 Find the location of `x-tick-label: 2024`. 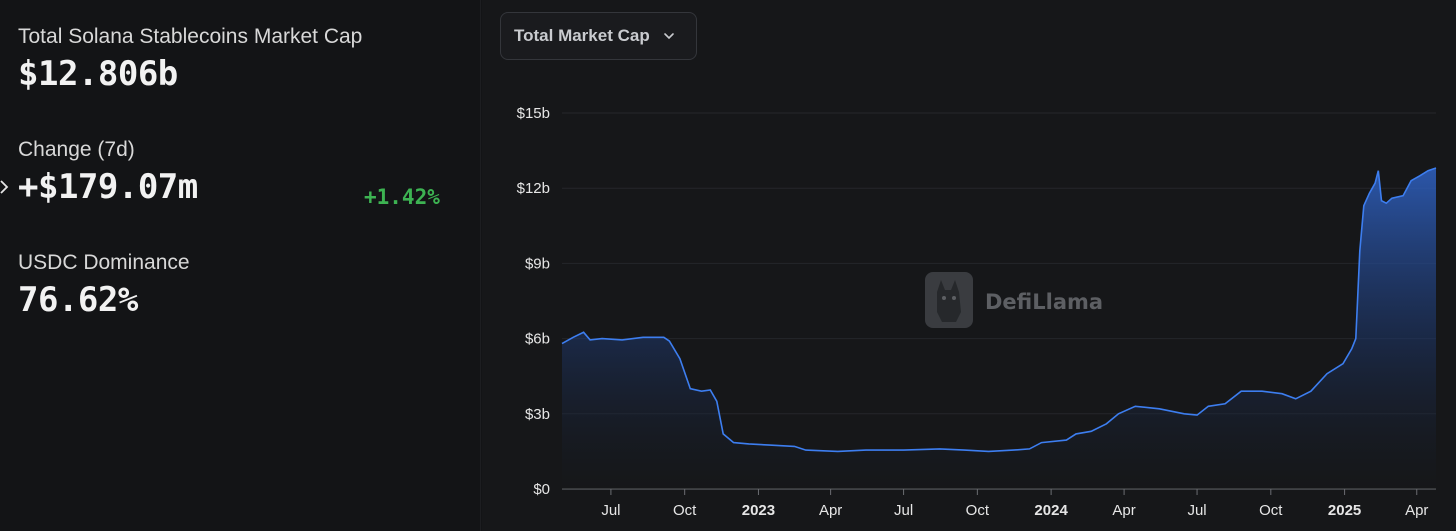

x-tick-label: 2024 is located at coordinates (1051, 510).